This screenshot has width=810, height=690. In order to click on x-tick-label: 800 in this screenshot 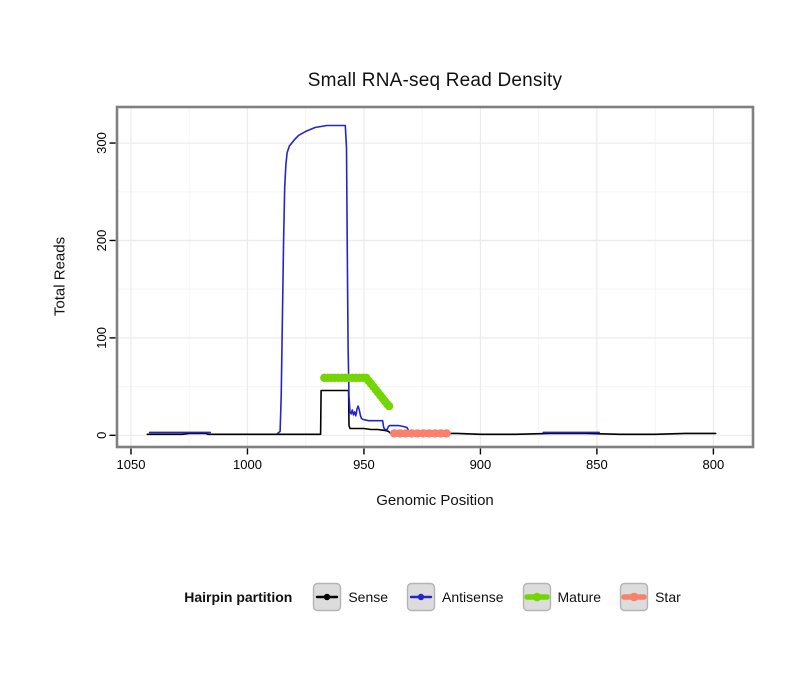, I will do `click(714, 464)`.